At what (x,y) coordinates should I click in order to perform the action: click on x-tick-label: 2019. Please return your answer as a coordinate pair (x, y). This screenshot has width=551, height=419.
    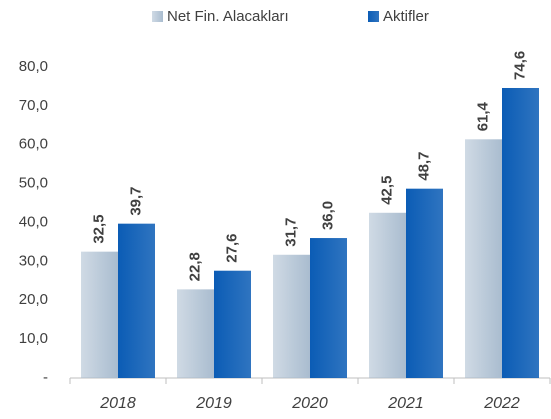
    Looking at the image, I should click on (213, 403).